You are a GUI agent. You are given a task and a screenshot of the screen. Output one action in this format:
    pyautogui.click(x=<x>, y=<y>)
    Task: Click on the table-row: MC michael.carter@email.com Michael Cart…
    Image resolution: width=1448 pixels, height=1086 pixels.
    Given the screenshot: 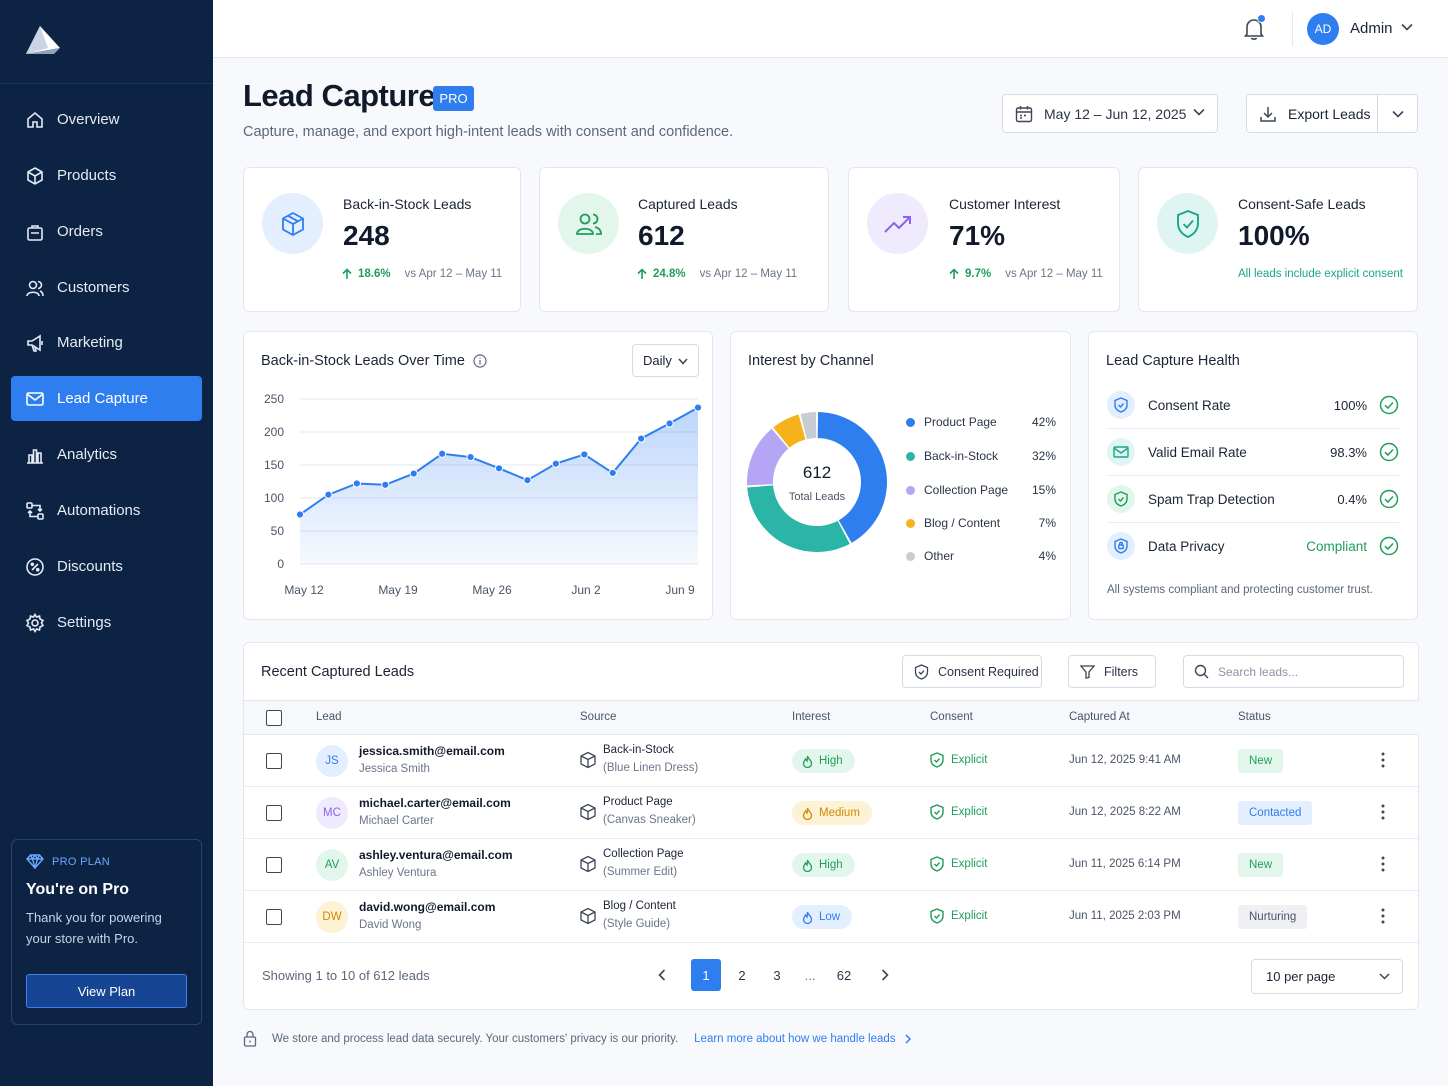 What is the action you would take?
    pyautogui.click(x=831, y=813)
    